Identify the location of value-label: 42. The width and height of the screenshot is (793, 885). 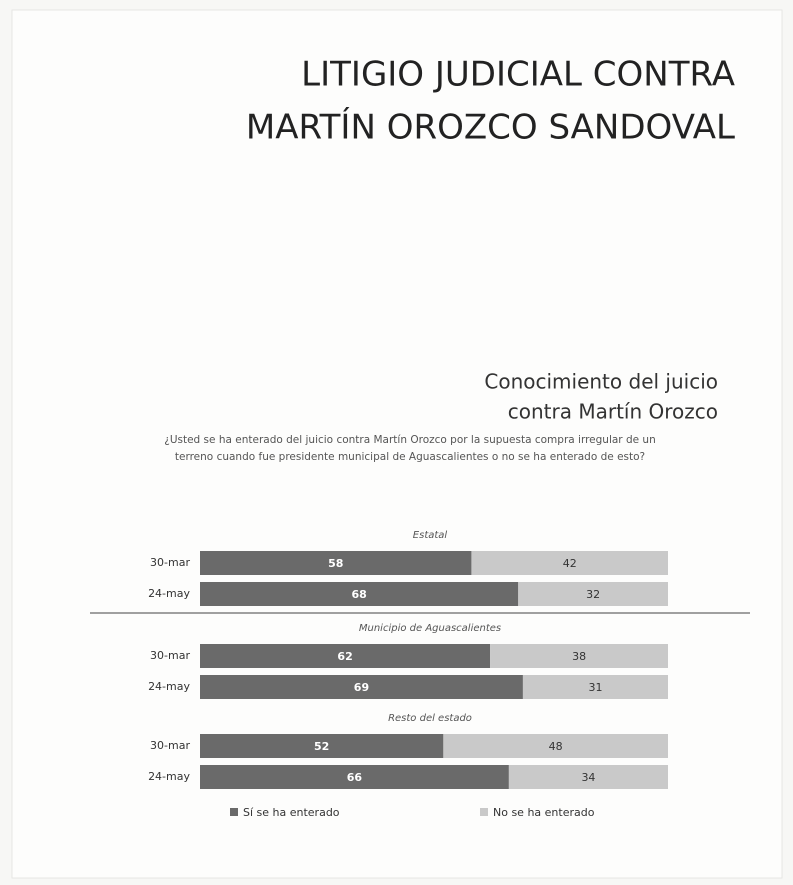
(570, 563).